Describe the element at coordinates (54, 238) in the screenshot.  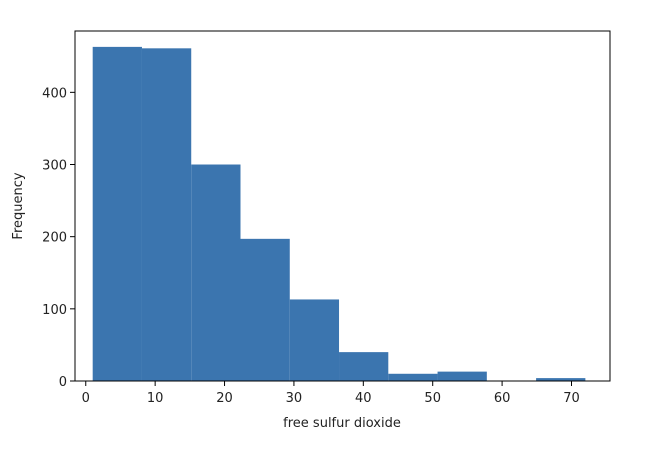
I see `y-tick-label: 200` at that location.